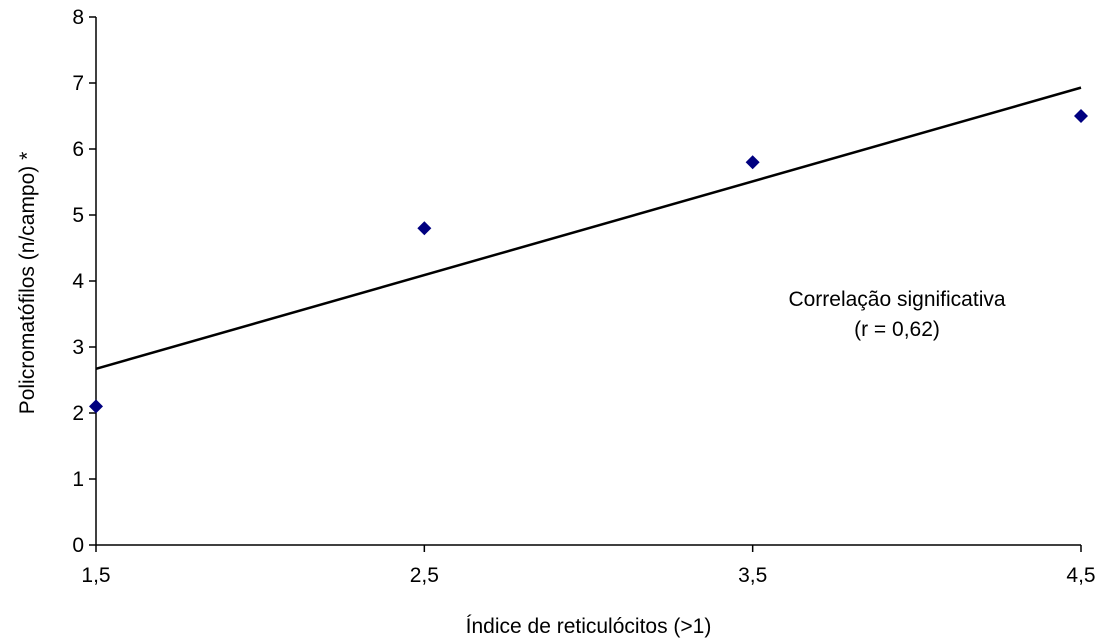 Image resolution: width=1109 pixels, height=643 pixels. What do you see at coordinates (588, 566) in the screenshot?
I see `x-ticks: 1,5 2,5 3,5 4,5` at bounding box center [588, 566].